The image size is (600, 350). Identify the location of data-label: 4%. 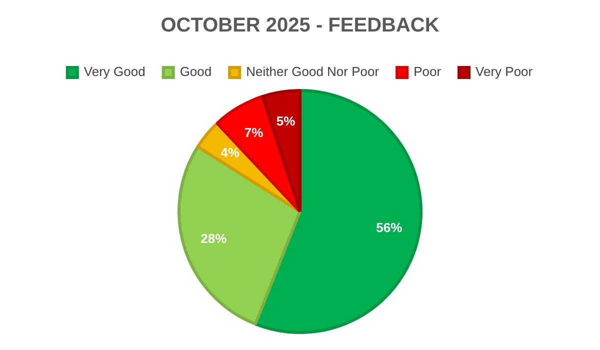
(230, 152).